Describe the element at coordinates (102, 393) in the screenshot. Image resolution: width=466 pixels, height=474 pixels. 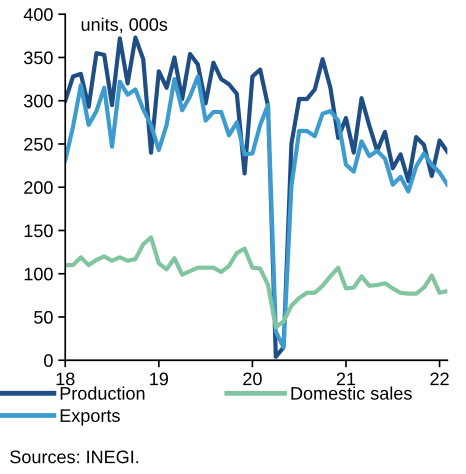
I see `legend-label: Production` at that location.